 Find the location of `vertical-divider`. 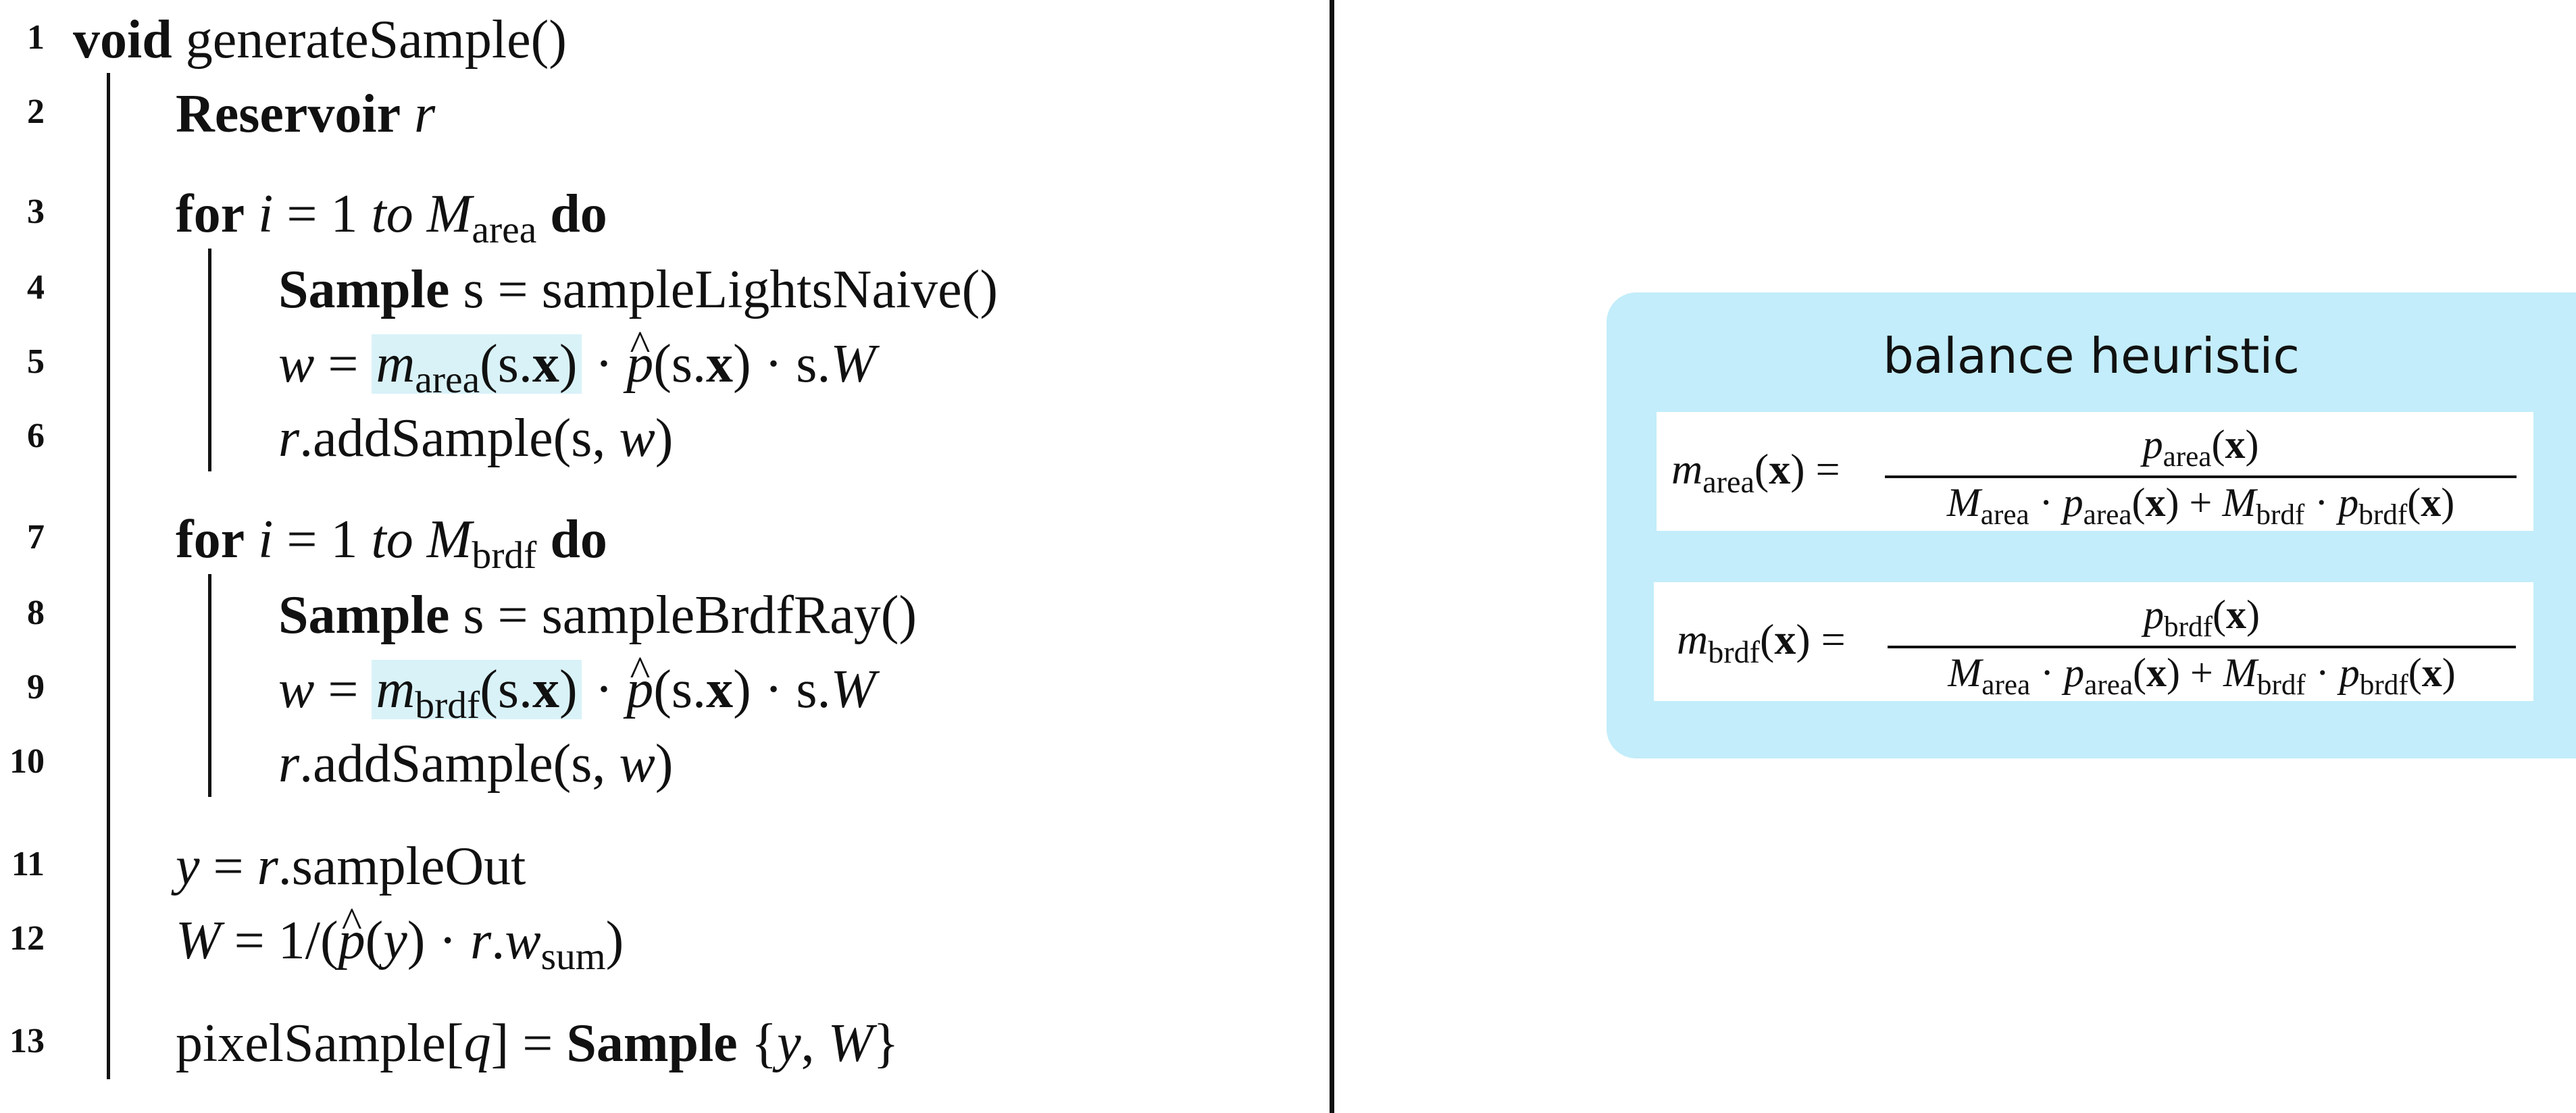

vertical-divider is located at coordinates (1332, 556).